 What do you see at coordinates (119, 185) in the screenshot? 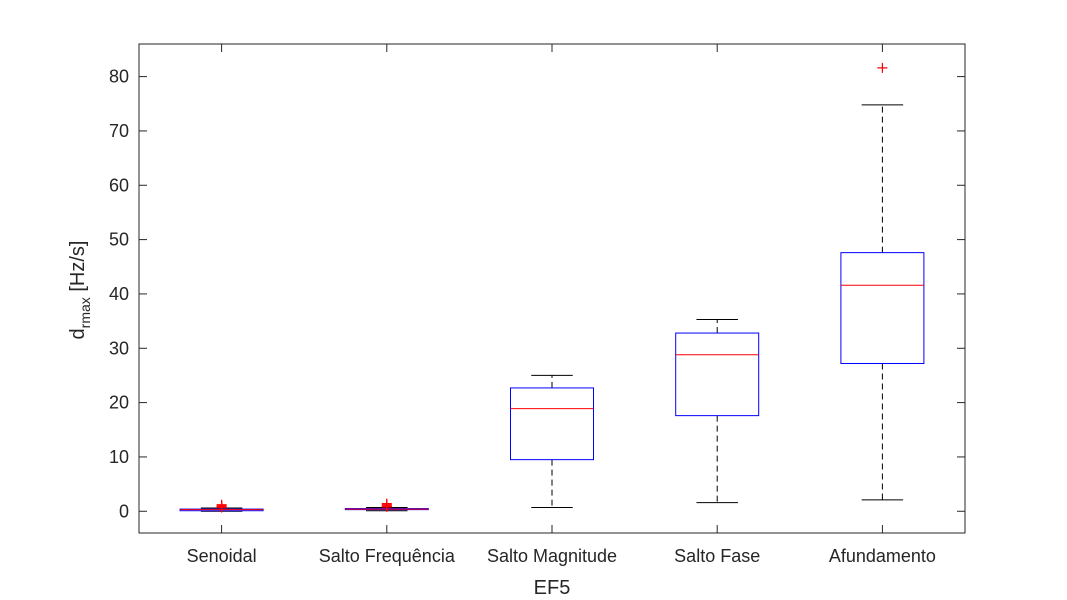
I see `y-tick-label: 60` at bounding box center [119, 185].